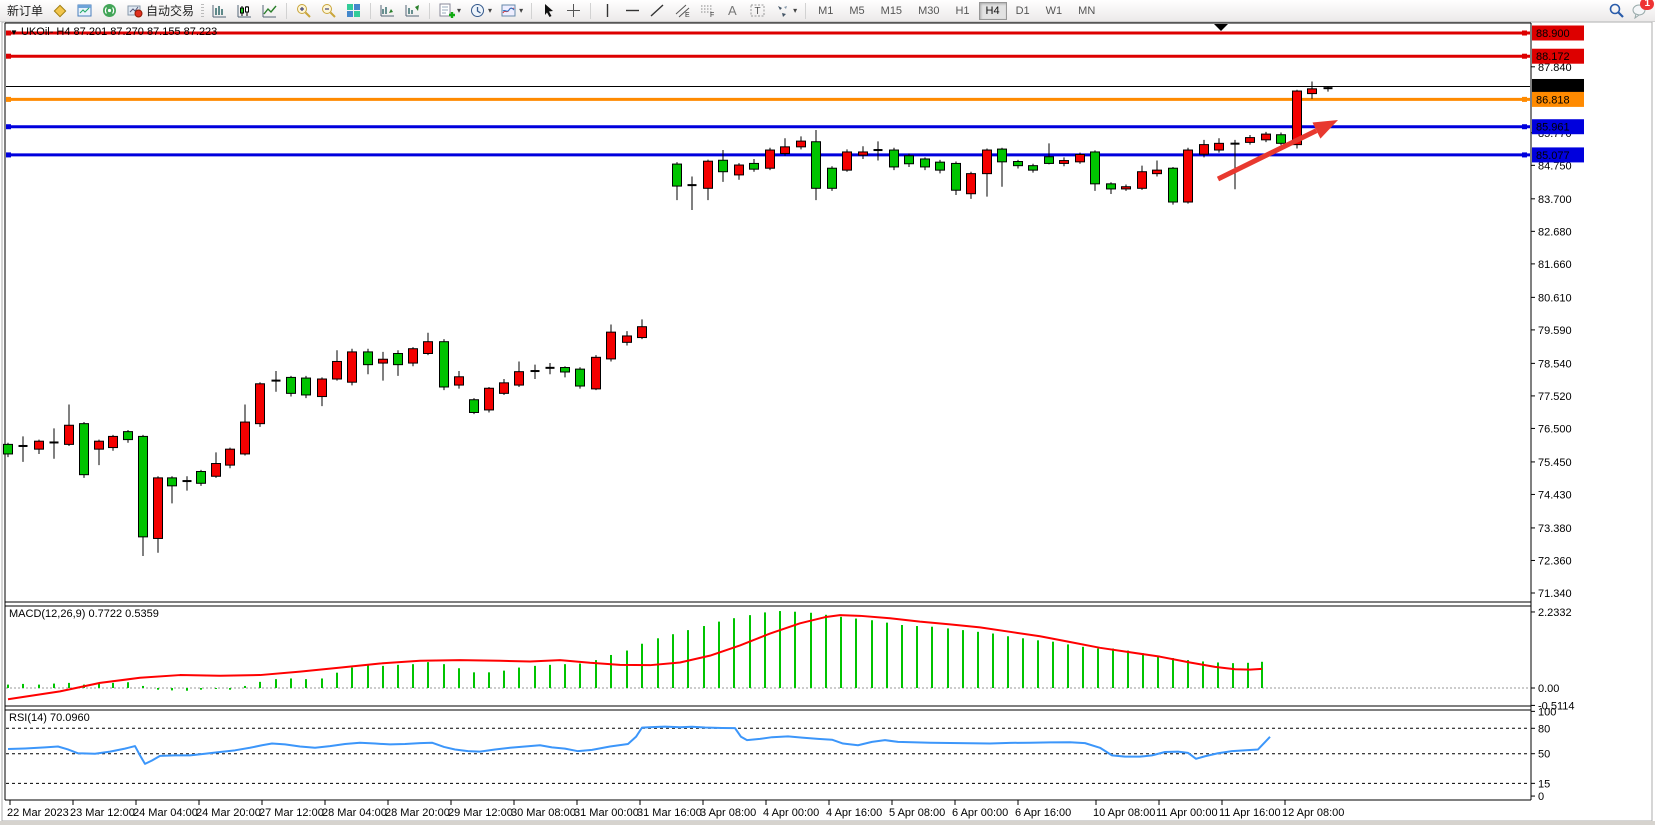  What do you see at coordinates (84, 10) in the screenshot?
I see `market-watch-button` at bounding box center [84, 10].